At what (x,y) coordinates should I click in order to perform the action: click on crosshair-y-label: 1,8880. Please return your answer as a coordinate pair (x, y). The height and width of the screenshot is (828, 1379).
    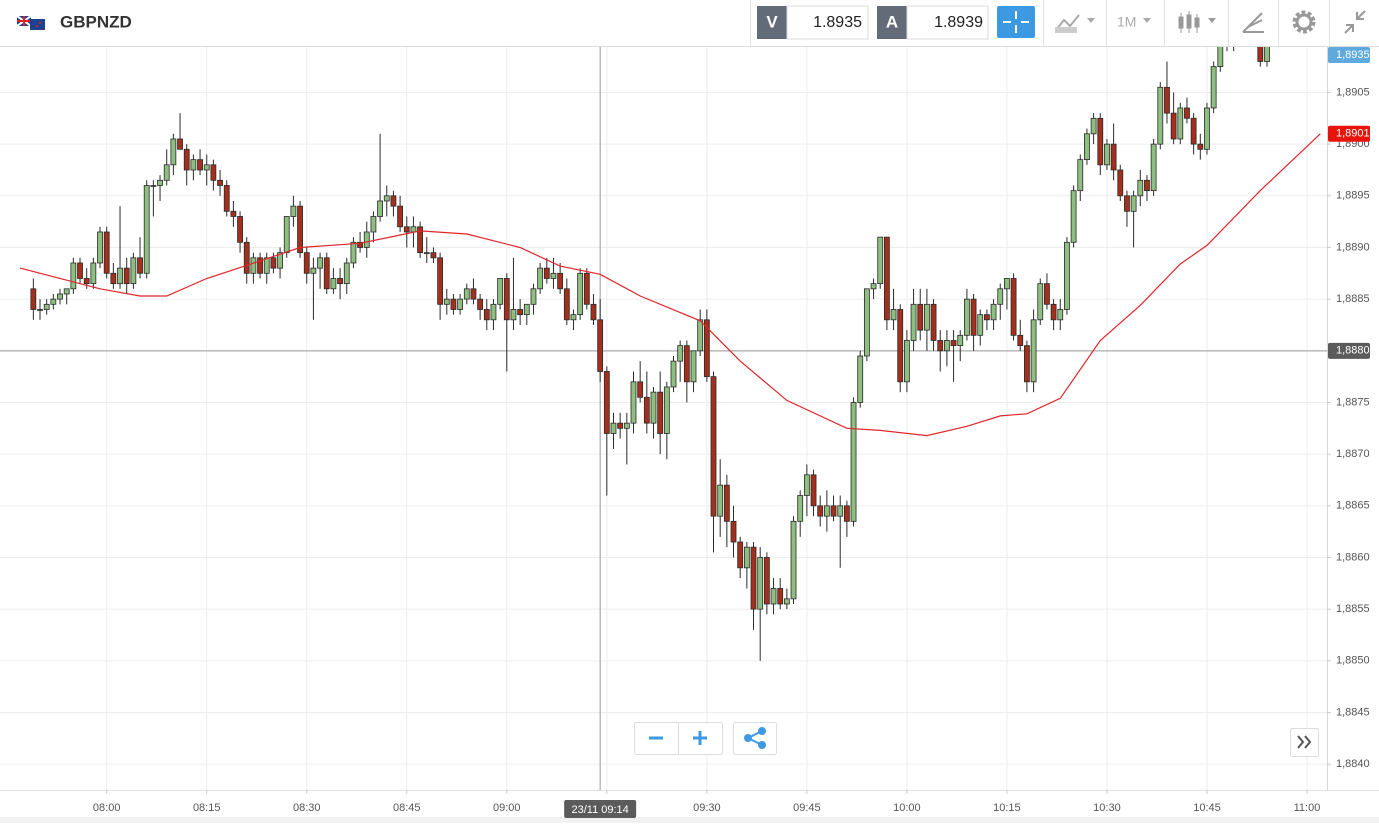
    Looking at the image, I should click on (1353, 351).